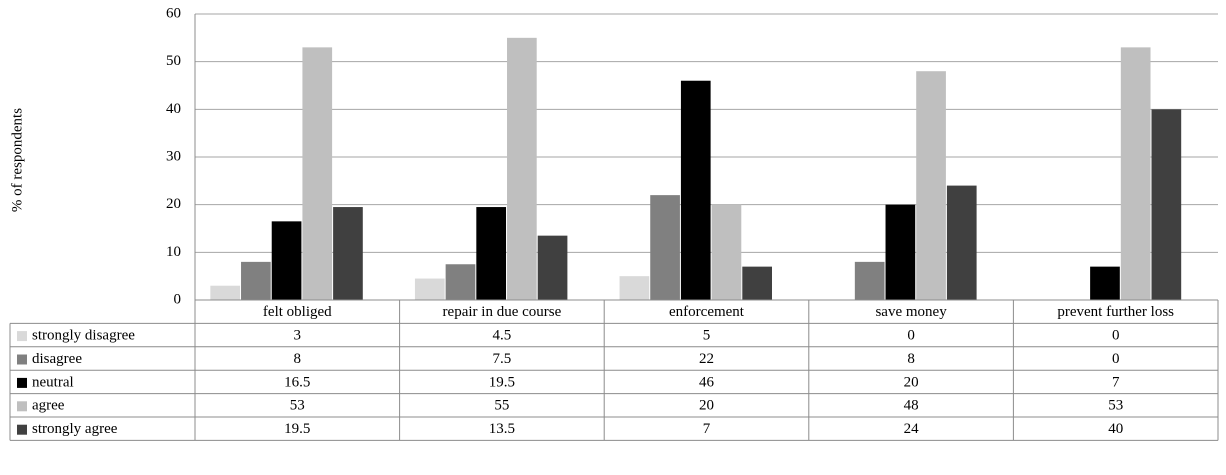  Describe the element at coordinates (501, 406) in the screenshot. I see `table-value: 55` at that location.